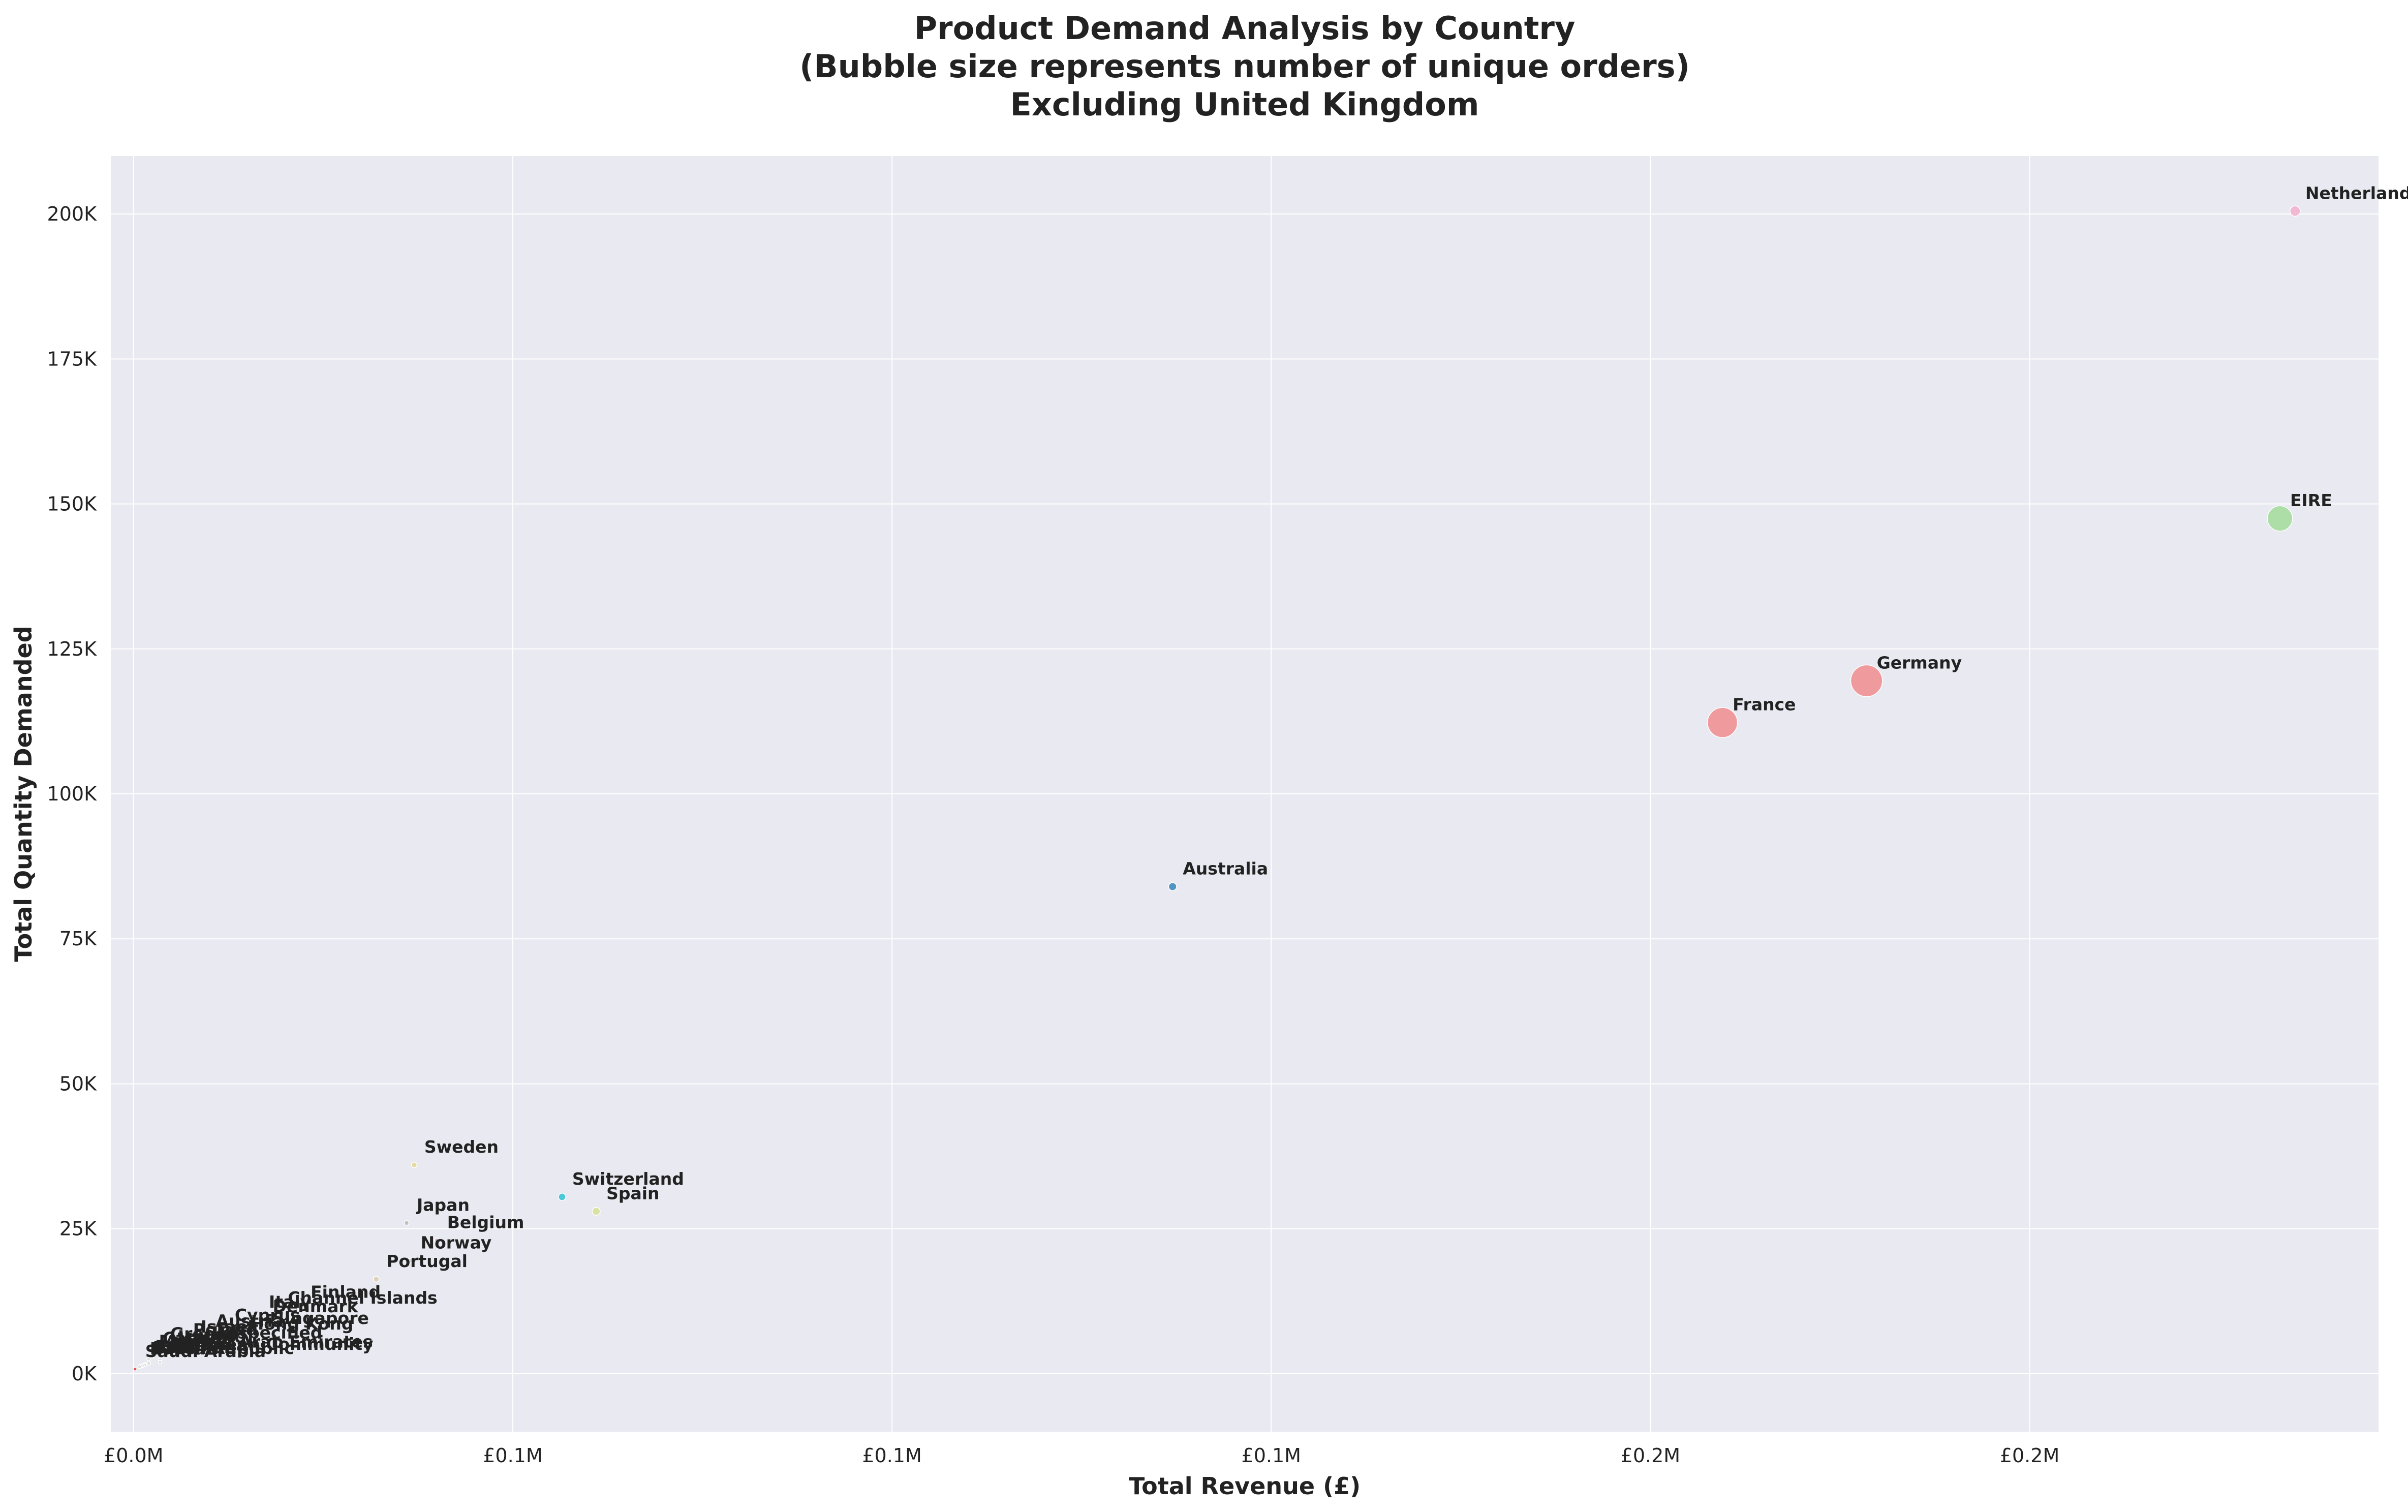  What do you see at coordinates (315, 1306) in the screenshot?
I see `data-point-label: Denmark` at bounding box center [315, 1306].